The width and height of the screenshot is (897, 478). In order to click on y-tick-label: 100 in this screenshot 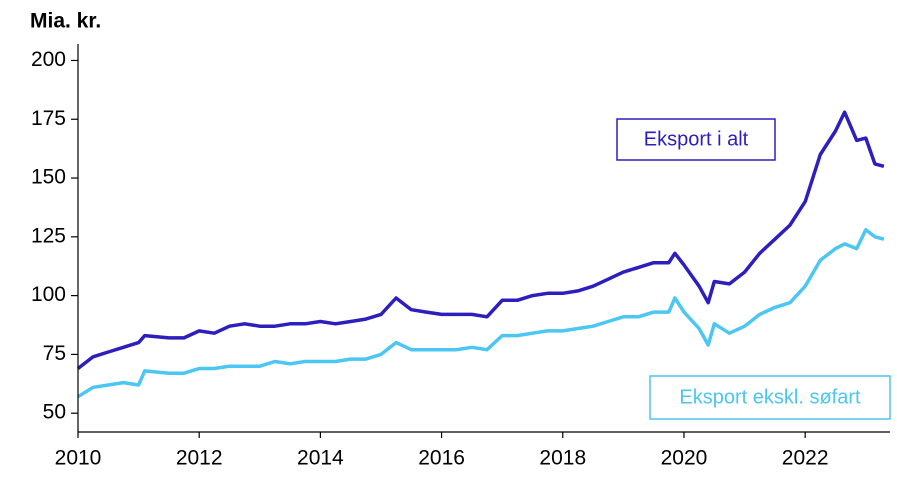, I will do `click(48, 294)`.